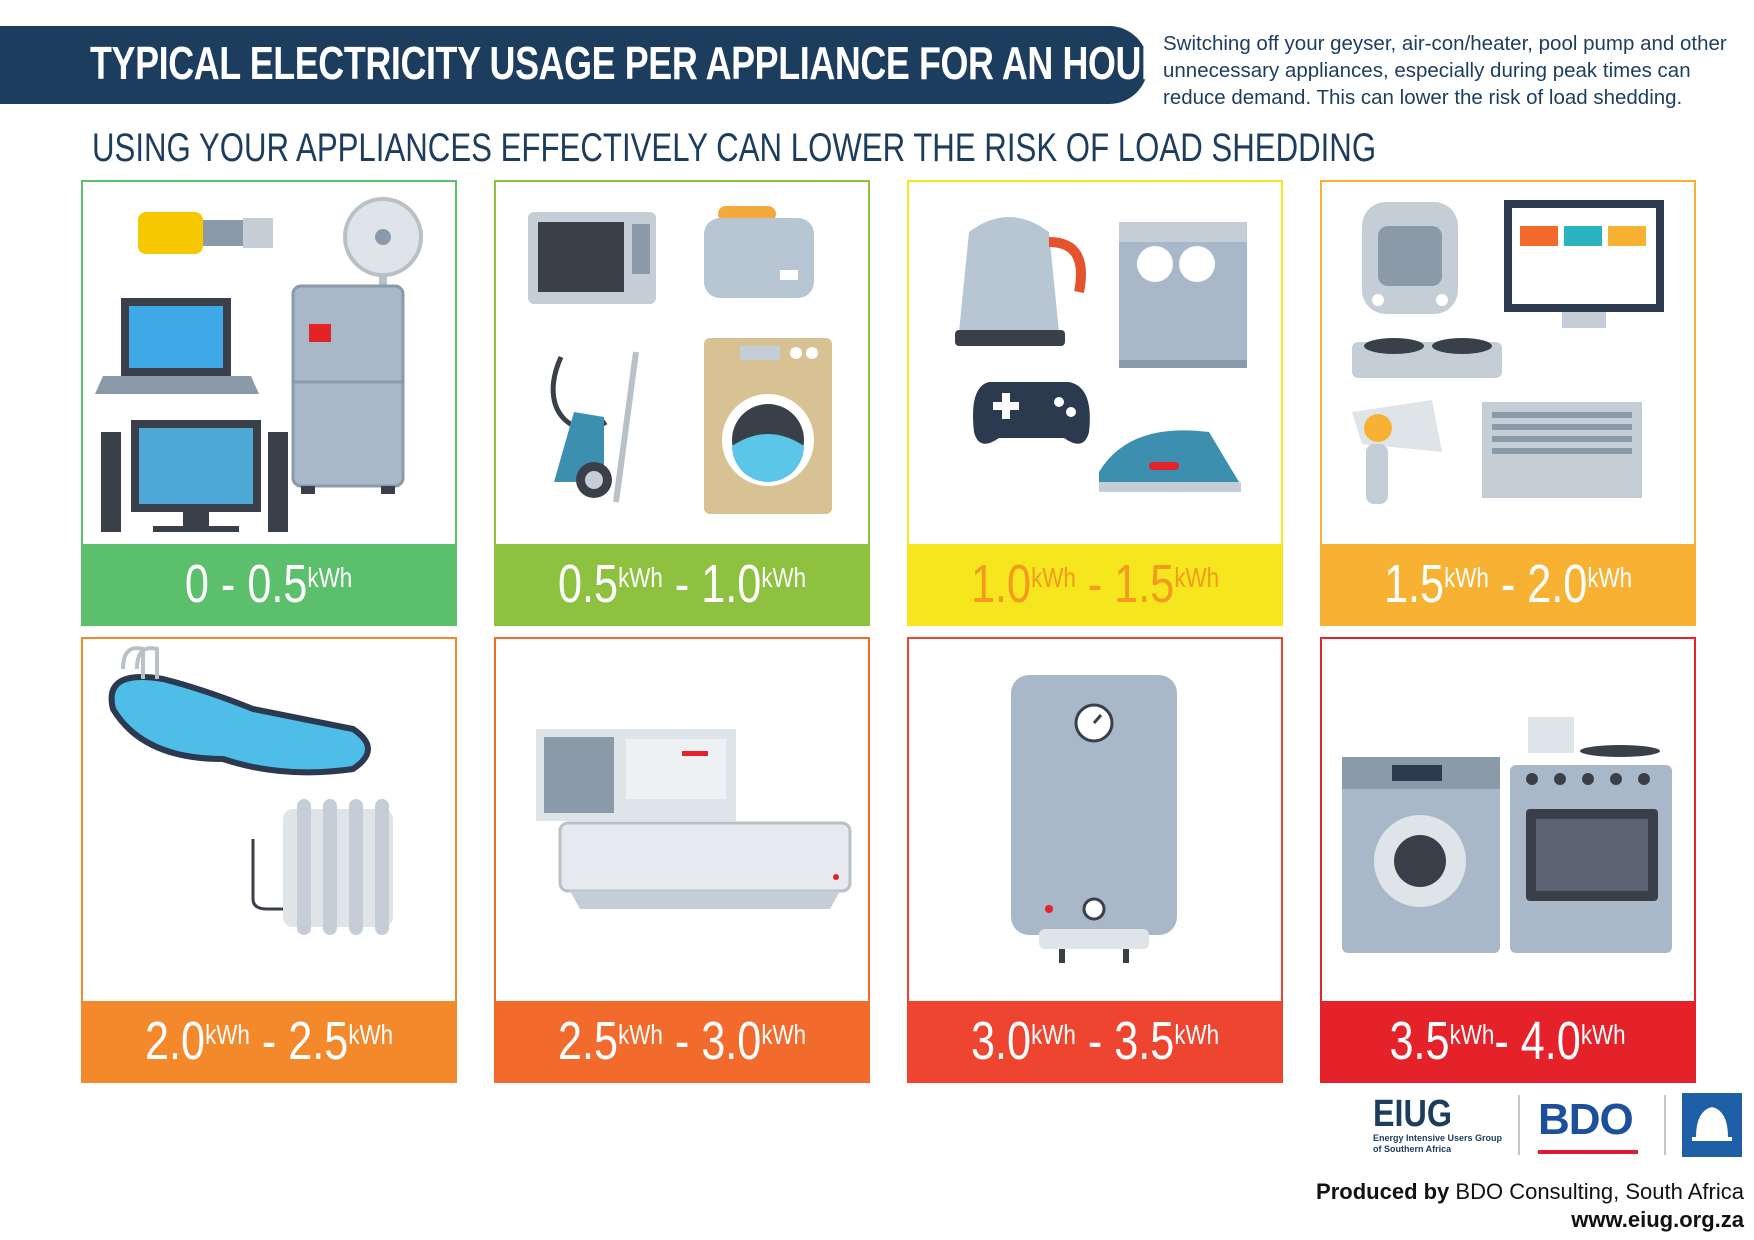 The width and height of the screenshot is (1754, 1240). I want to click on dome-icon, so click(1712, 1124).